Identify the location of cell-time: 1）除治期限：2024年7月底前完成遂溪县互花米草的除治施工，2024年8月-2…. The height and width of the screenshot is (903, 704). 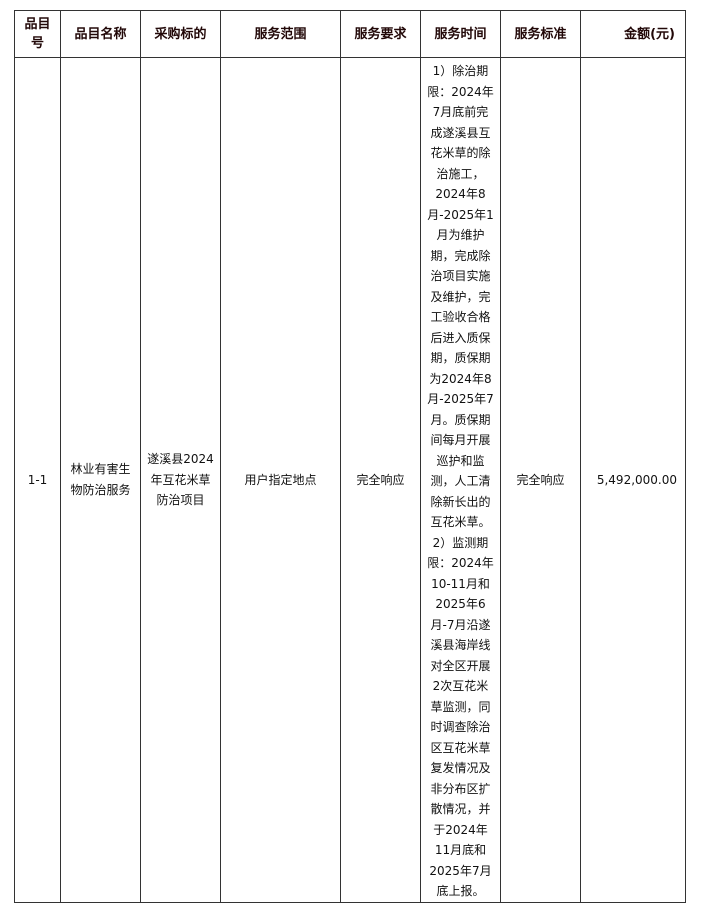
(460, 480).